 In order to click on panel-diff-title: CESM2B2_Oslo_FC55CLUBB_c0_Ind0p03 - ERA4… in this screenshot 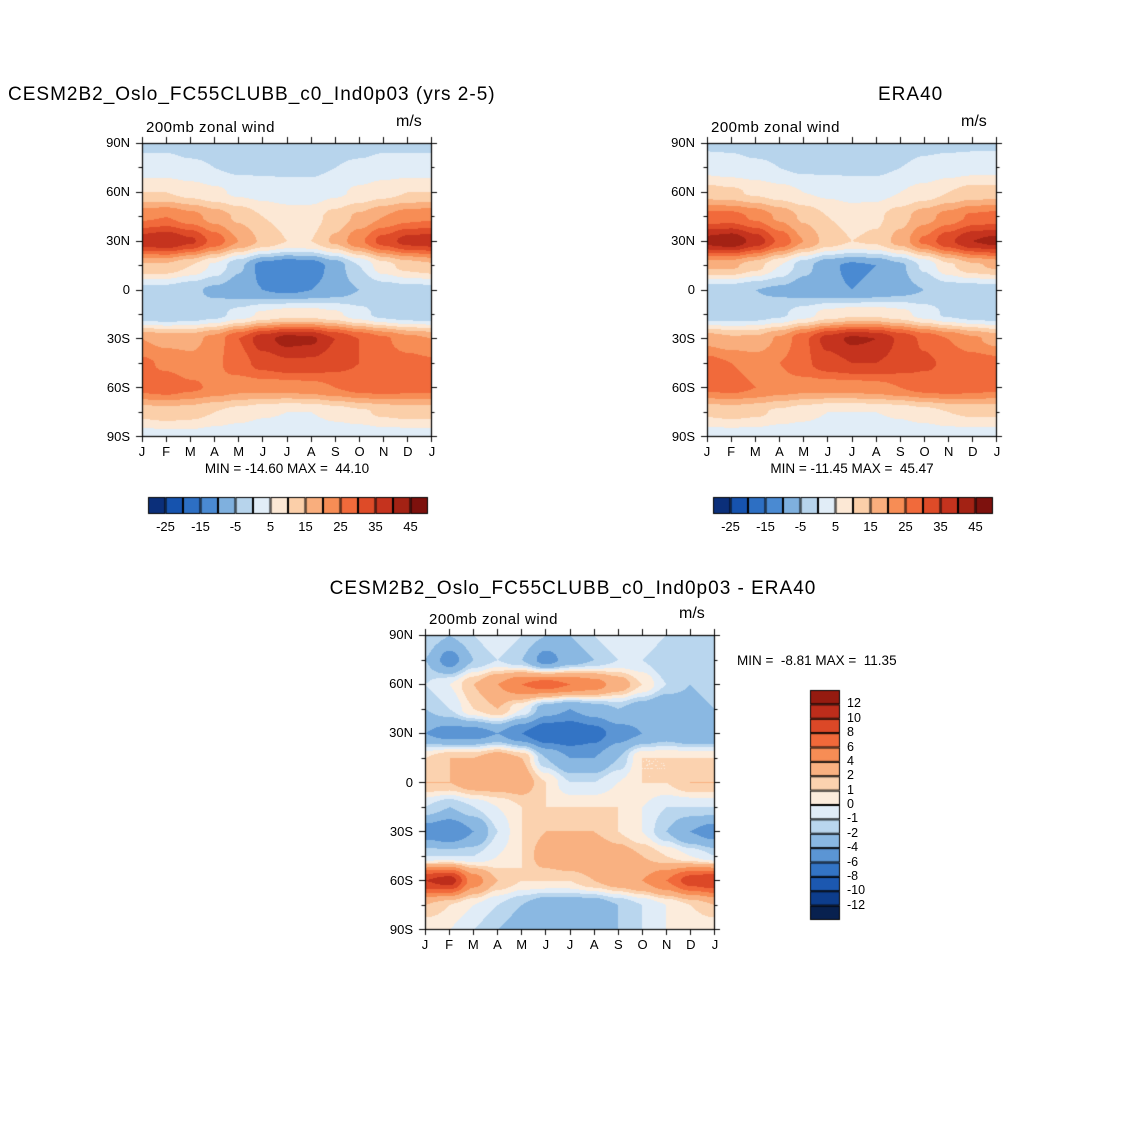, I will do `click(573, 588)`.